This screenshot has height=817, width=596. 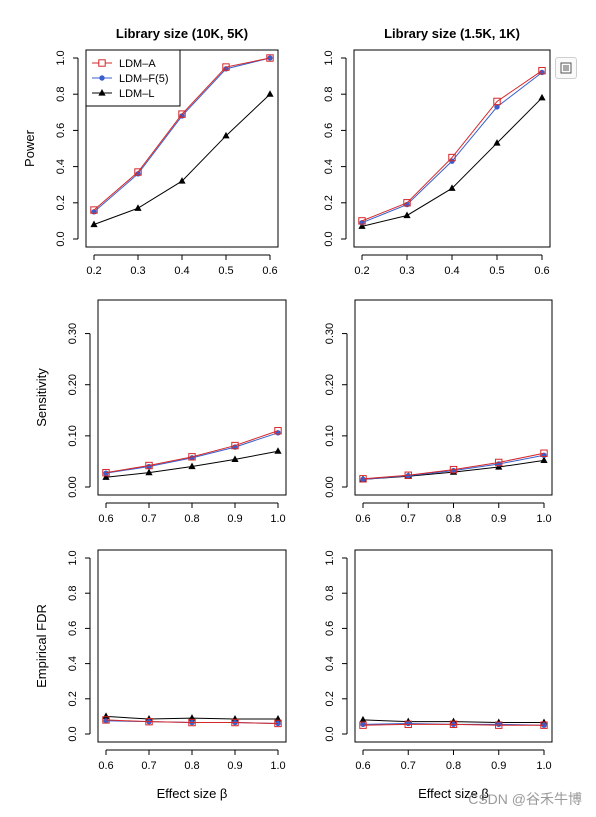 What do you see at coordinates (525, 799) in the screenshot?
I see `watermark-text: CSDN @谷禾牛博` at bounding box center [525, 799].